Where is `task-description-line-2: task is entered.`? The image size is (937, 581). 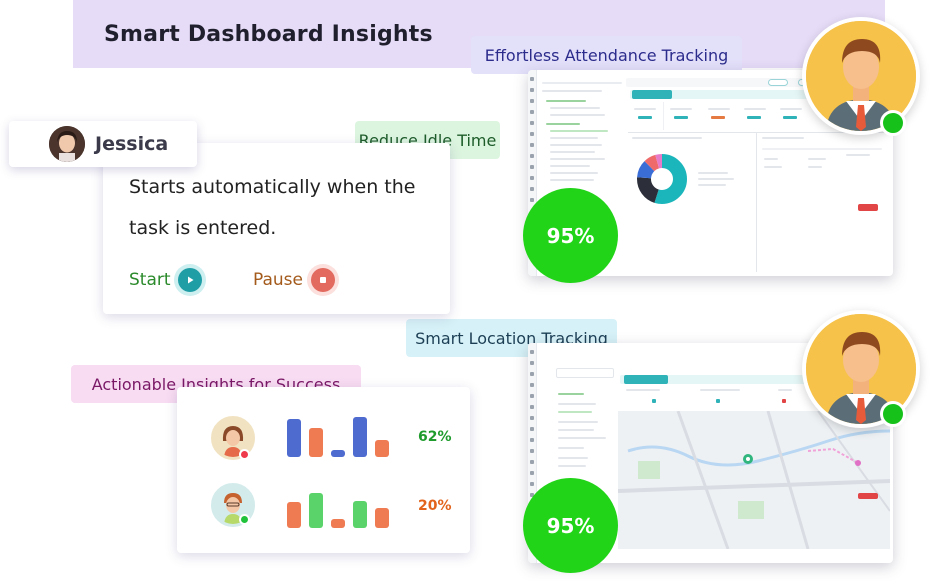 task-description-line-2: task is entered. is located at coordinates (203, 228).